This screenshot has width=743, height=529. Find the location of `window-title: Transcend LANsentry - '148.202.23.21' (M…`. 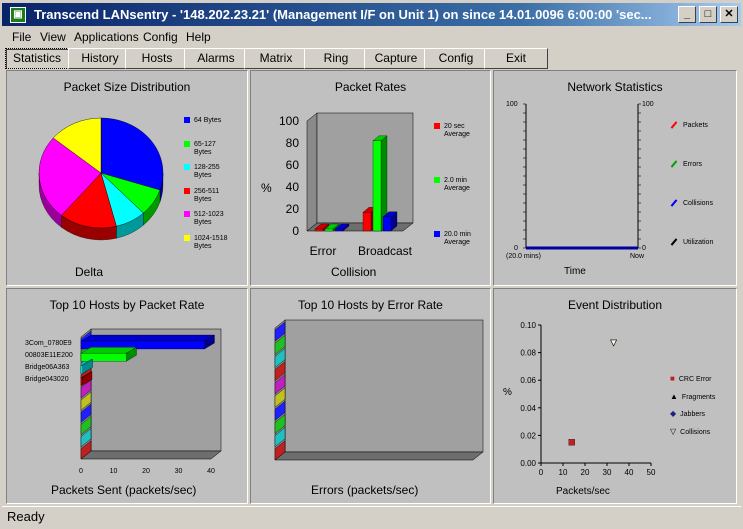

window-title: Transcend LANsentry - '148.202.23.21' (M… is located at coordinates (343, 14).